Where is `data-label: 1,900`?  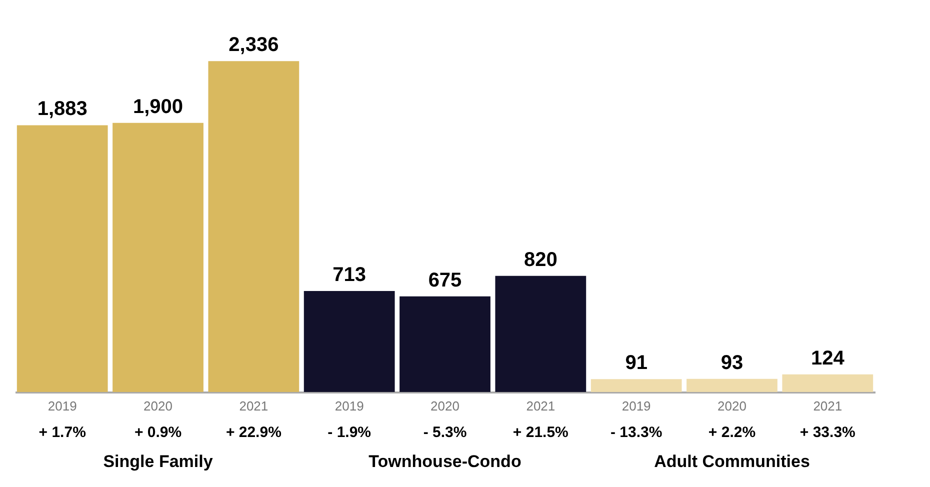 data-label: 1,900 is located at coordinates (158, 107).